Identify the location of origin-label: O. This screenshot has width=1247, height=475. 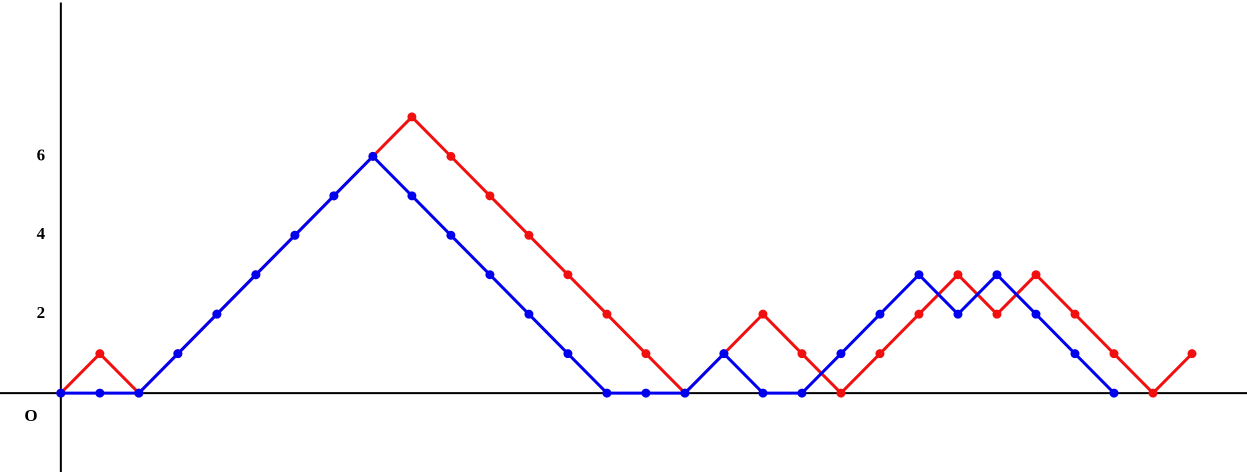
(30, 415).